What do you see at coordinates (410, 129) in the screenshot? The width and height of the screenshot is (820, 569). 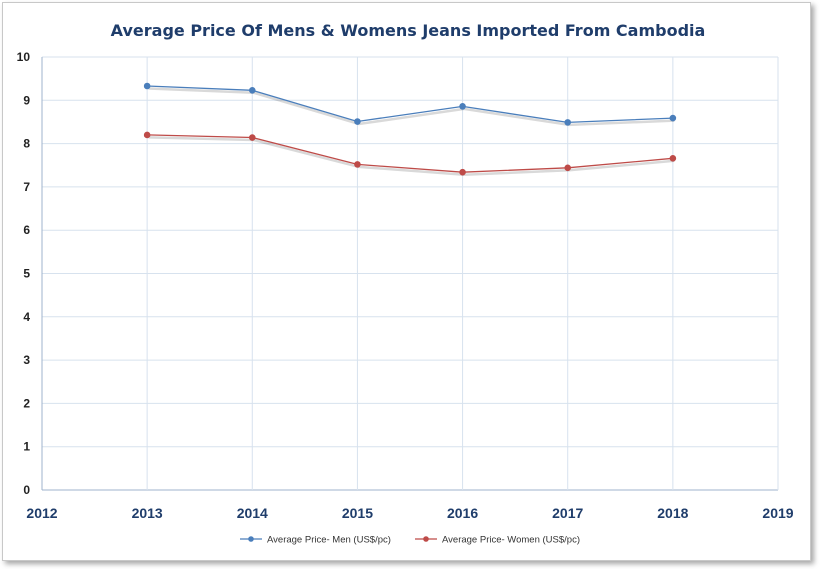 I see `series-layer` at bounding box center [410, 129].